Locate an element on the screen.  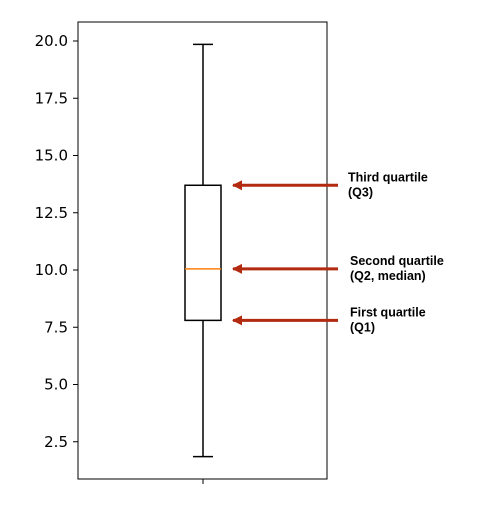
iqr-box is located at coordinates (203, 253).